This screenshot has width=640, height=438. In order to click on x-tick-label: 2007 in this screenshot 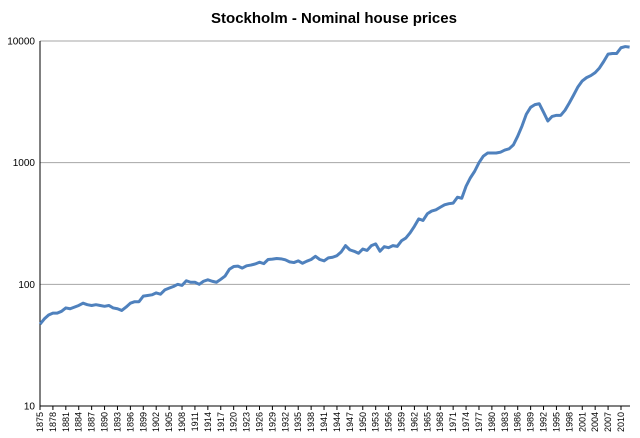, I will do `click(608, 422)`.